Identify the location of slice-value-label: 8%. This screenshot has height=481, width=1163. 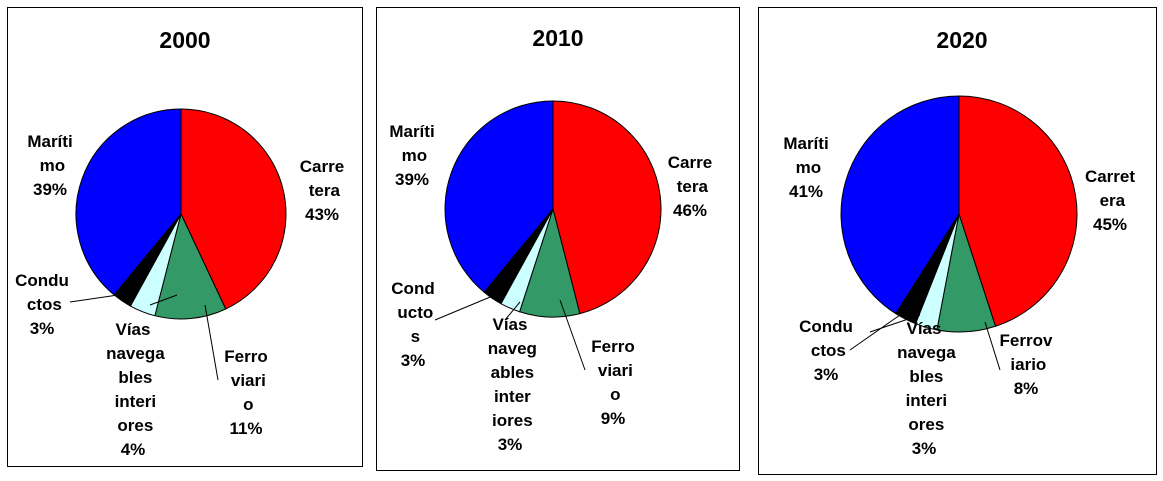
(1026, 388).